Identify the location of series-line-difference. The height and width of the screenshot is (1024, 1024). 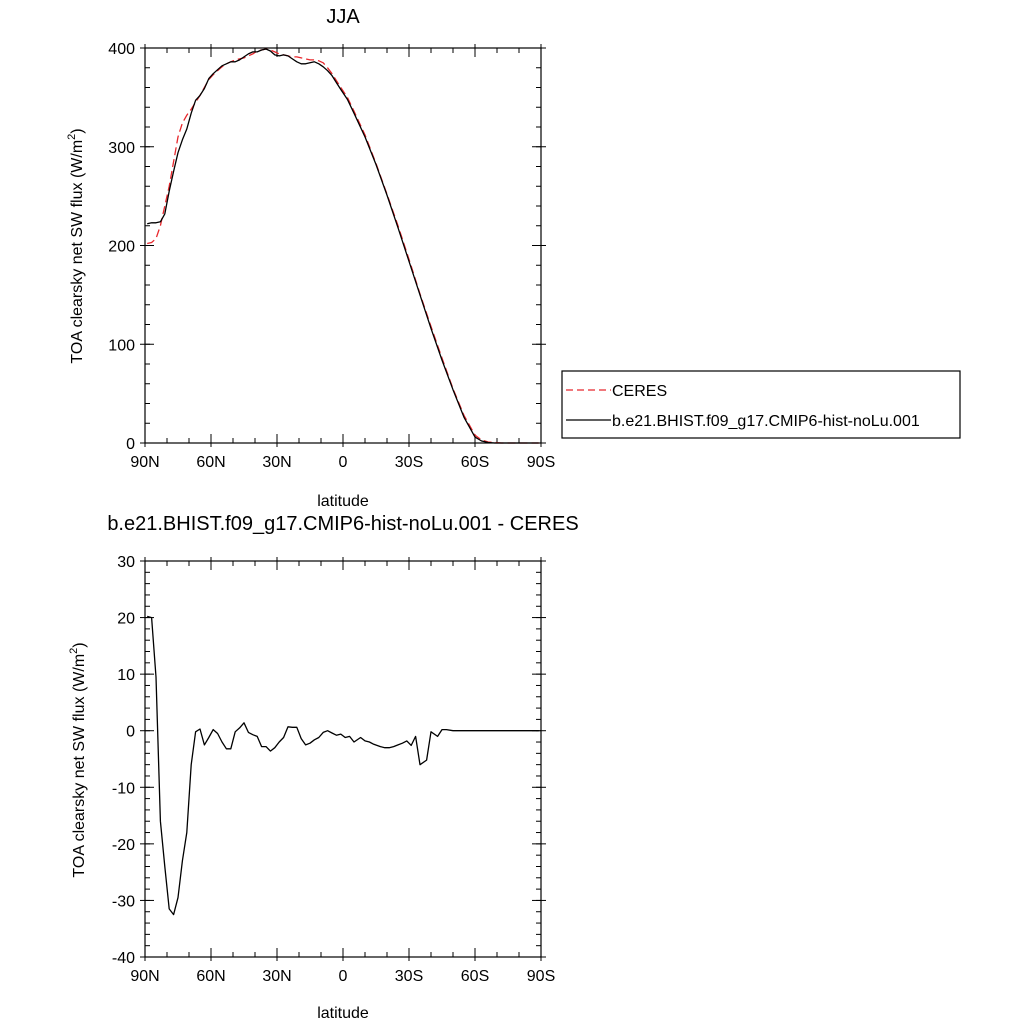
(343, 765).